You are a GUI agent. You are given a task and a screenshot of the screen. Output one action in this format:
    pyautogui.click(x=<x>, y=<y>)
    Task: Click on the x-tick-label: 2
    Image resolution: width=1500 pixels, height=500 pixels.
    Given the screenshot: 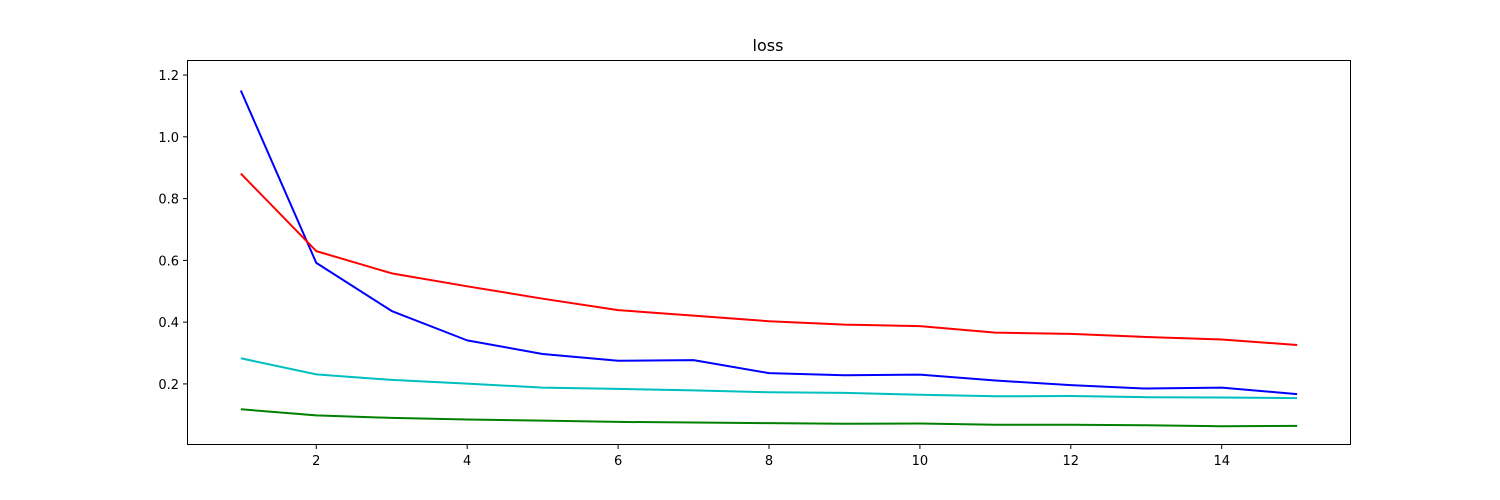 What is the action you would take?
    pyautogui.click(x=316, y=461)
    